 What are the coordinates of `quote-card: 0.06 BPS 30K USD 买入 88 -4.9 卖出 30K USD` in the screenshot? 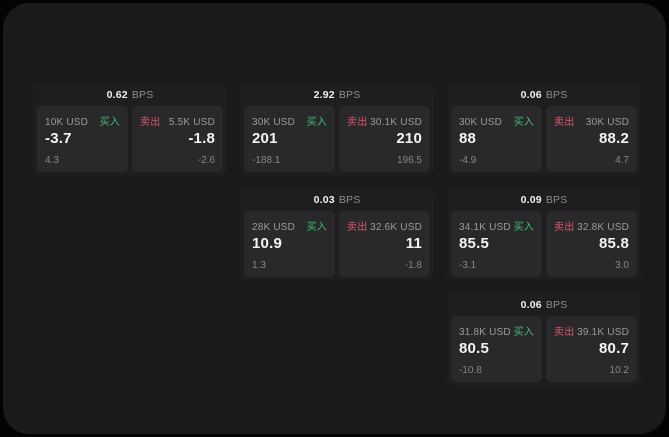 It's located at (544, 129).